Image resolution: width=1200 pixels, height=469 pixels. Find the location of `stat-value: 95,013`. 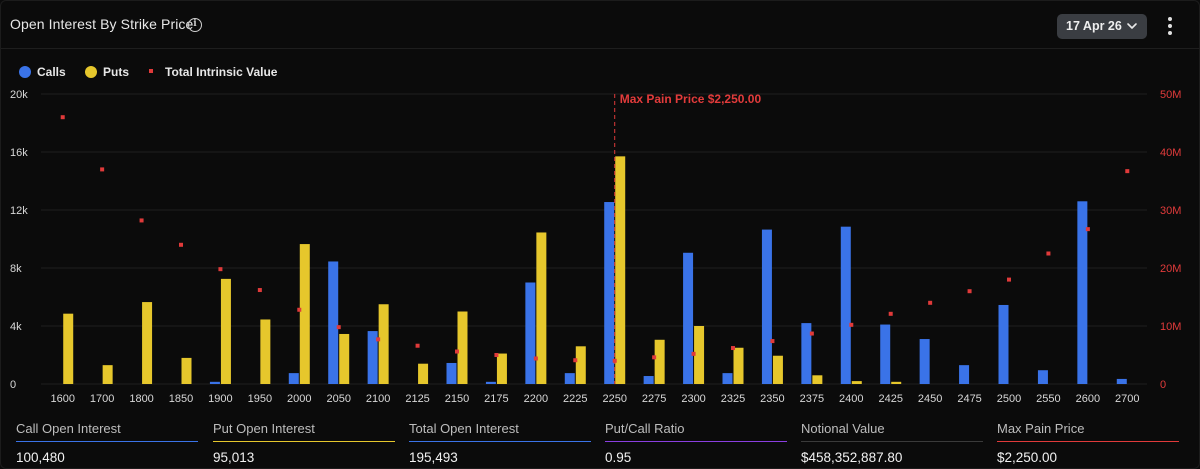

stat-value: 95,013 is located at coordinates (234, 457).